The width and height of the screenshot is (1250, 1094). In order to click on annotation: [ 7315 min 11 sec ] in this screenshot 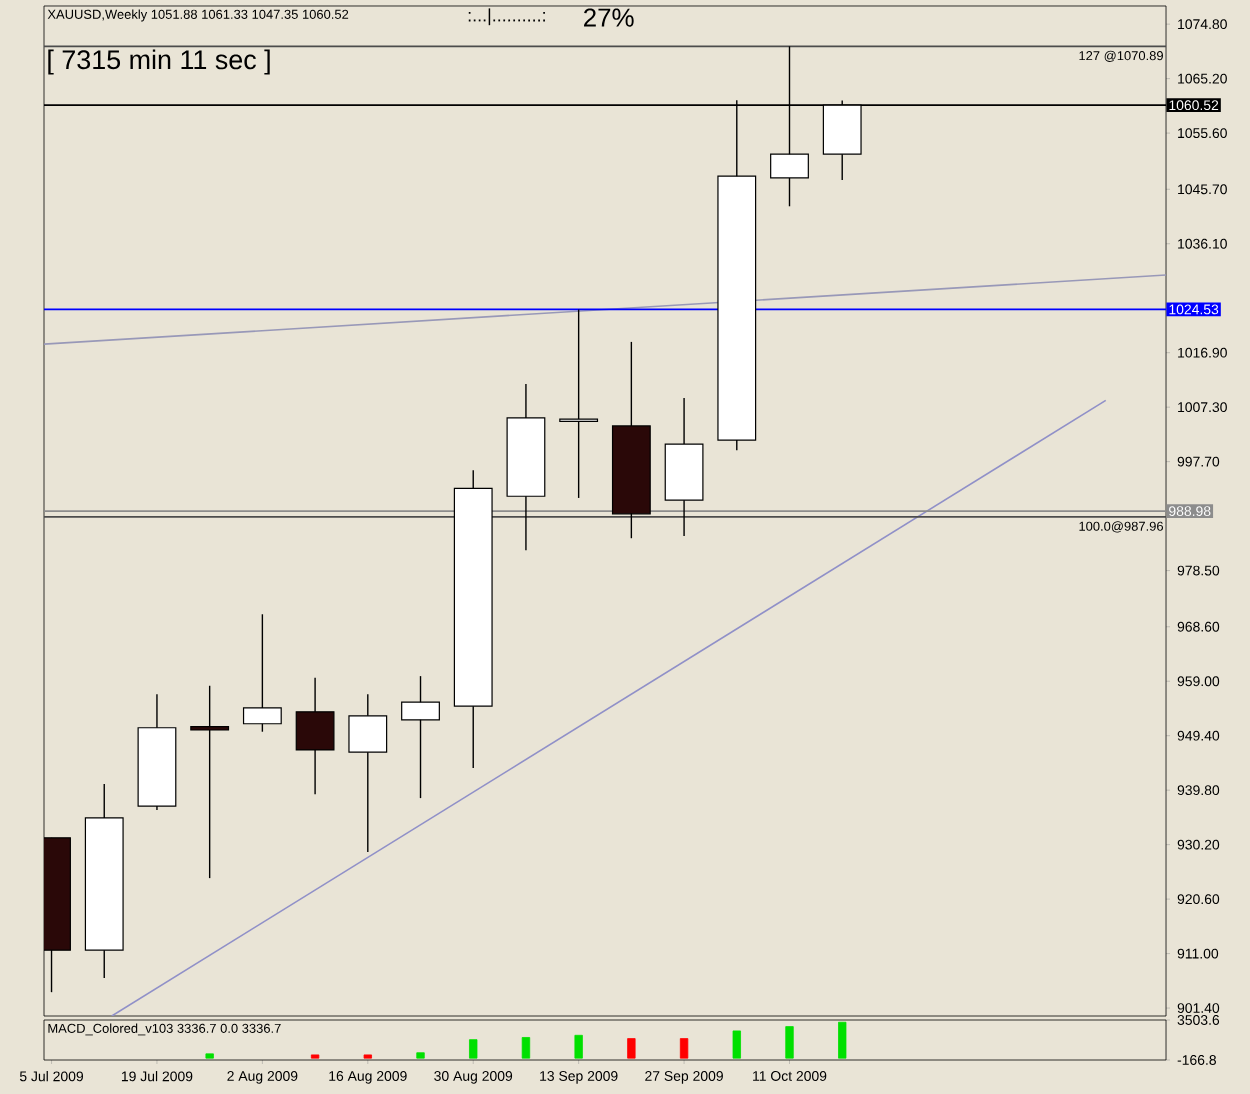, I will do `click(159, 62)`.